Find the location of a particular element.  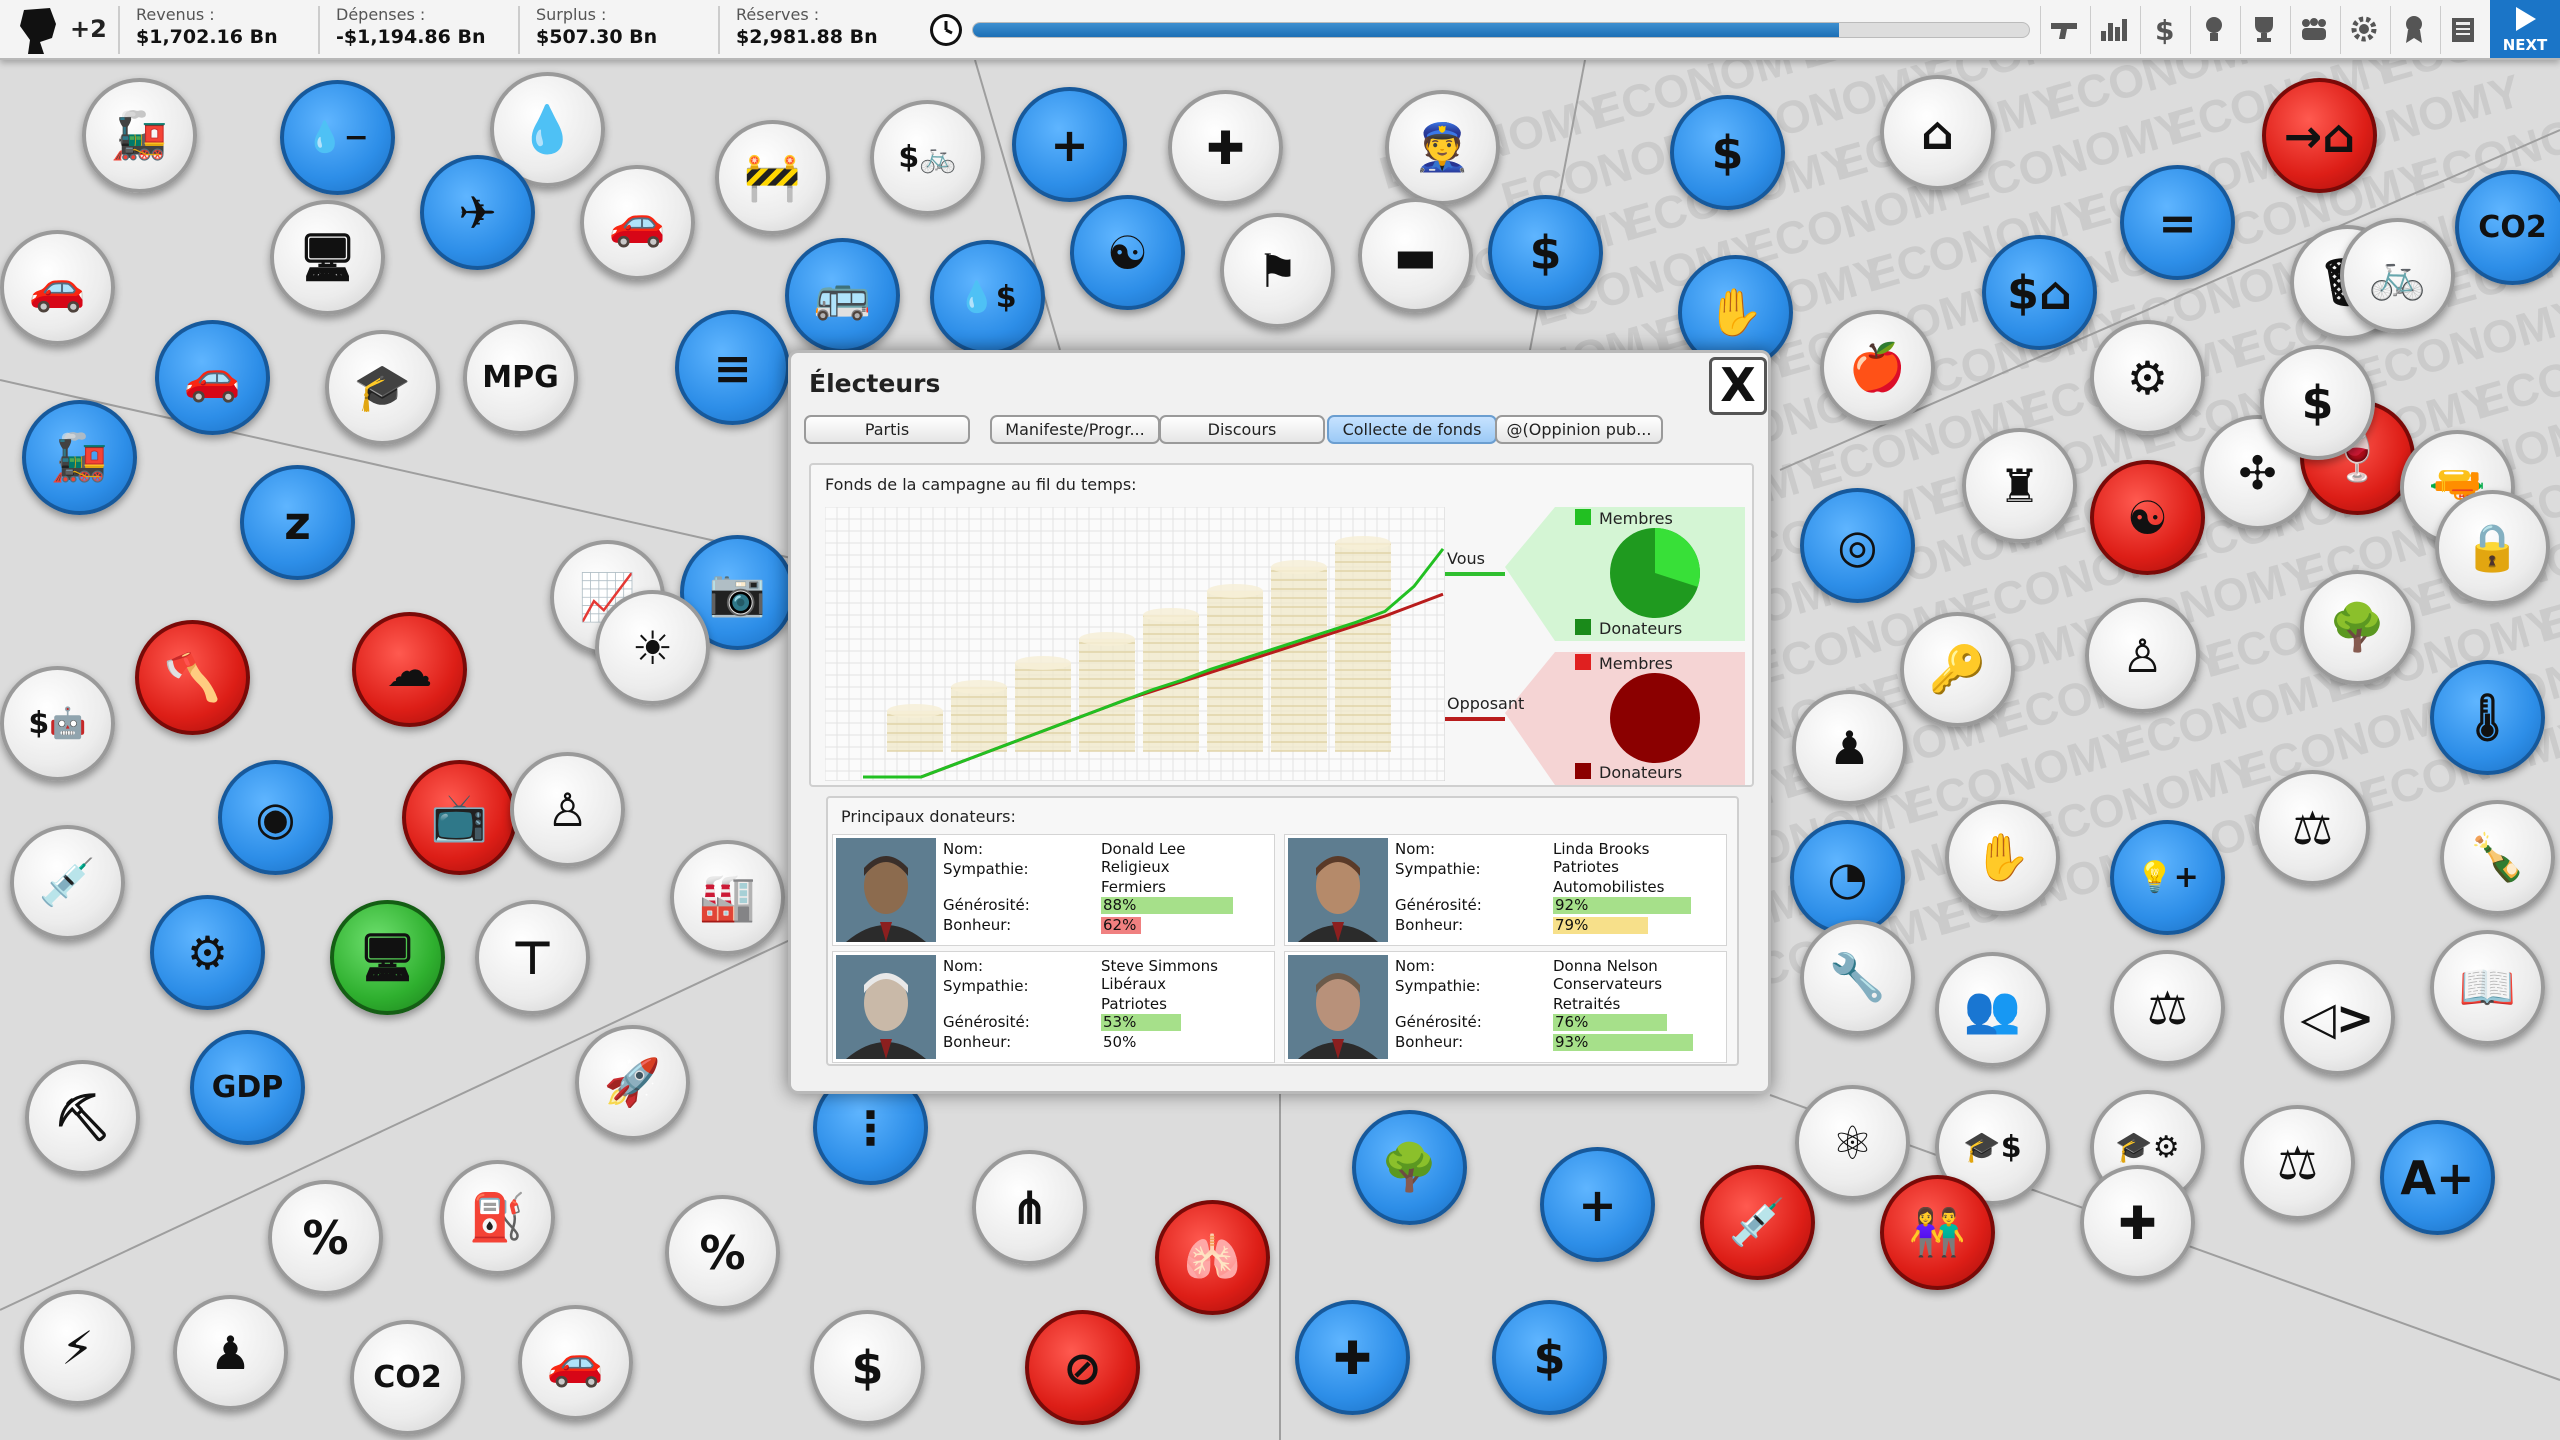

sleep-policy-bubble: z is located at coordinates (297, 522).